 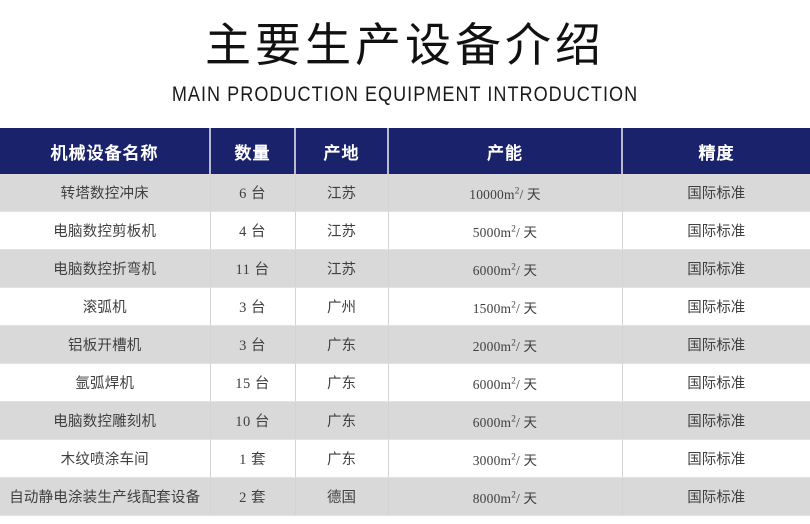 What do you see at coordinates (105, 420) in the screenshot?
I see `cell-equipment-name: 电脑数控雕刻机` at bounding box center [105, 420].